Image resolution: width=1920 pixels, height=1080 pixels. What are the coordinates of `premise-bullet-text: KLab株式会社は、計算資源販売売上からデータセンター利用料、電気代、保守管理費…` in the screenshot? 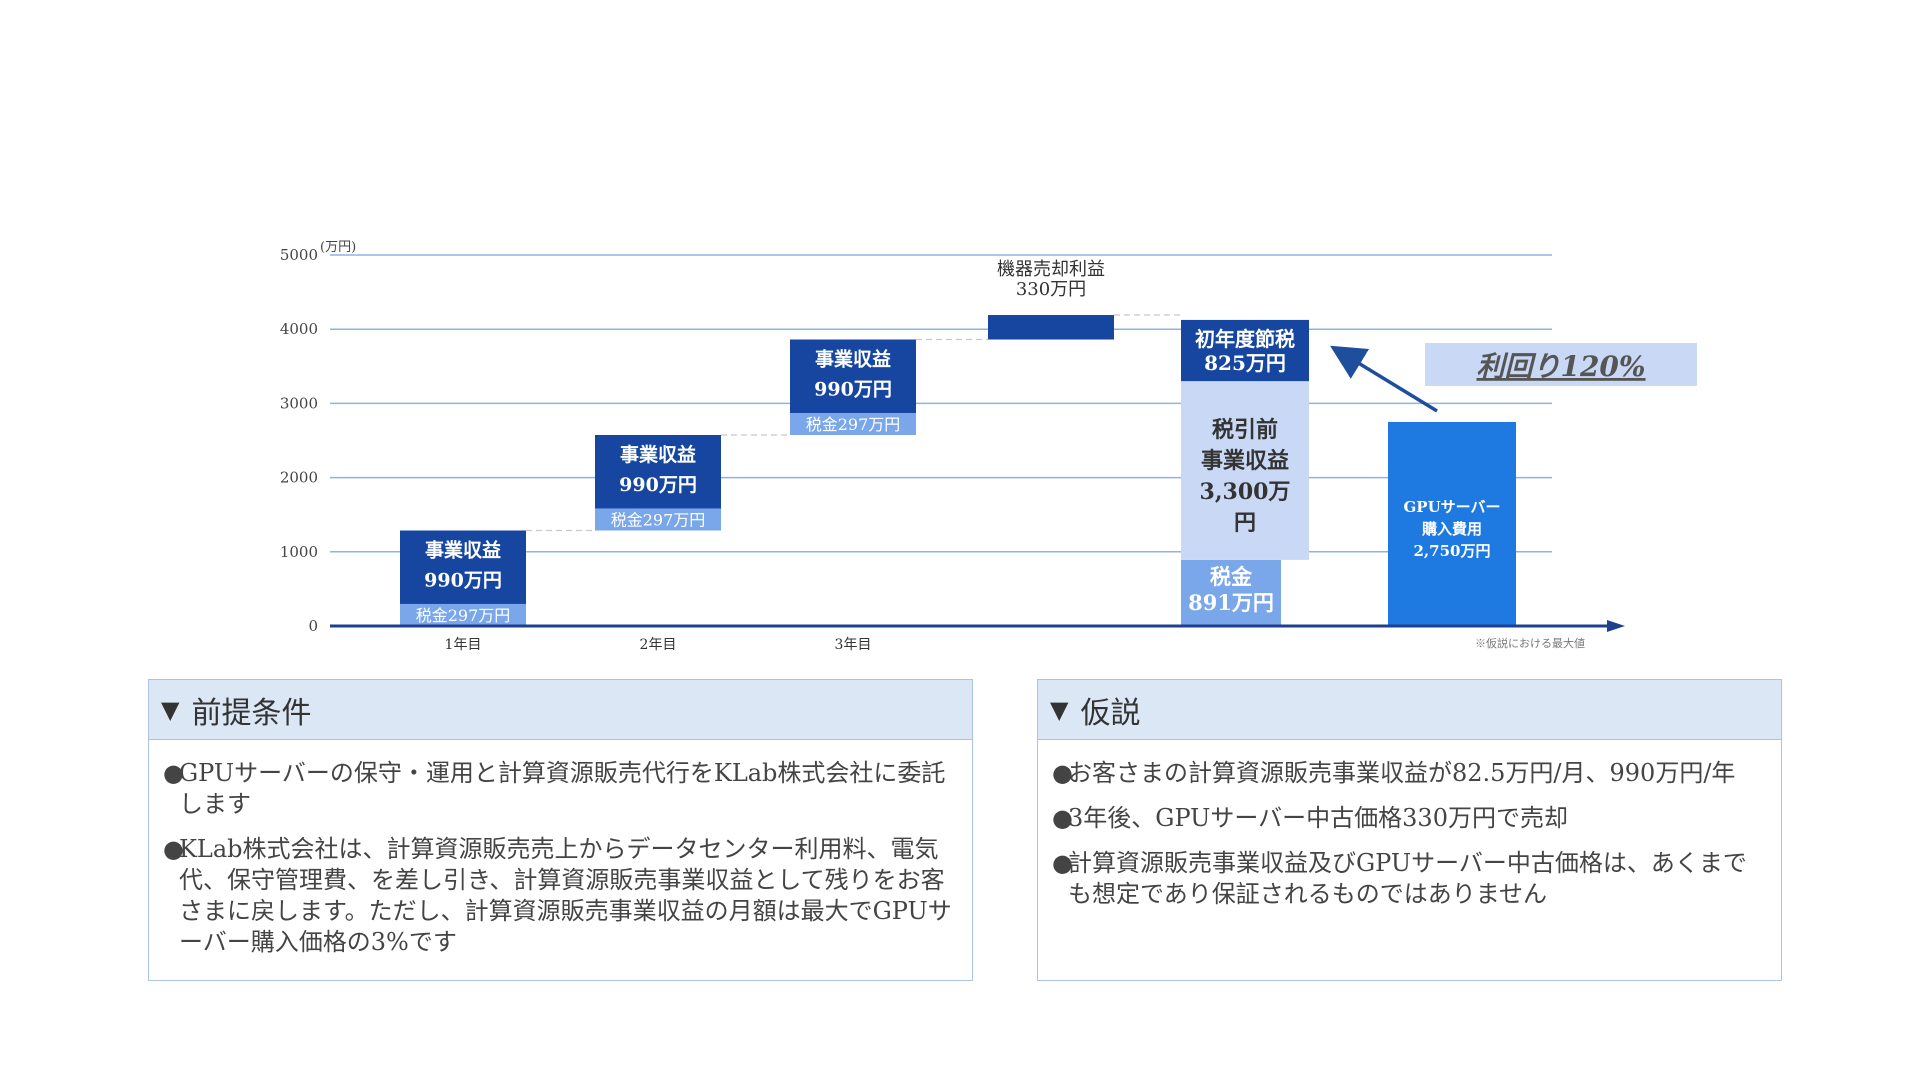 It's located at (565, 895).